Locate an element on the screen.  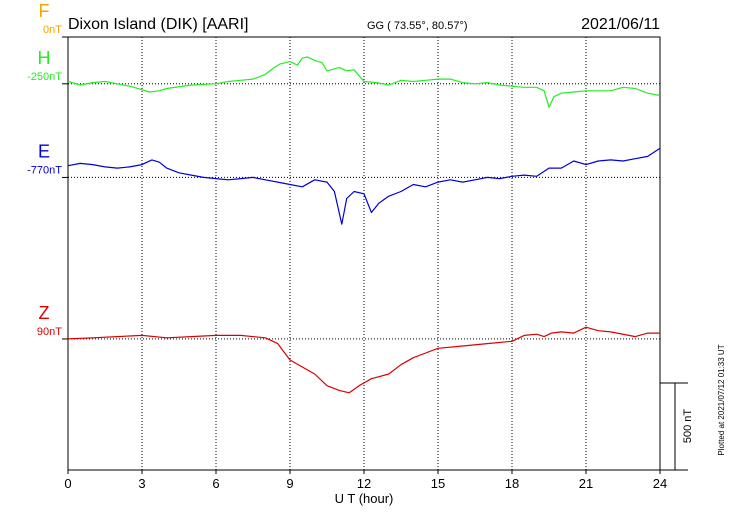
date-label: 2021/06/11 is located at coordinates (620, 24).